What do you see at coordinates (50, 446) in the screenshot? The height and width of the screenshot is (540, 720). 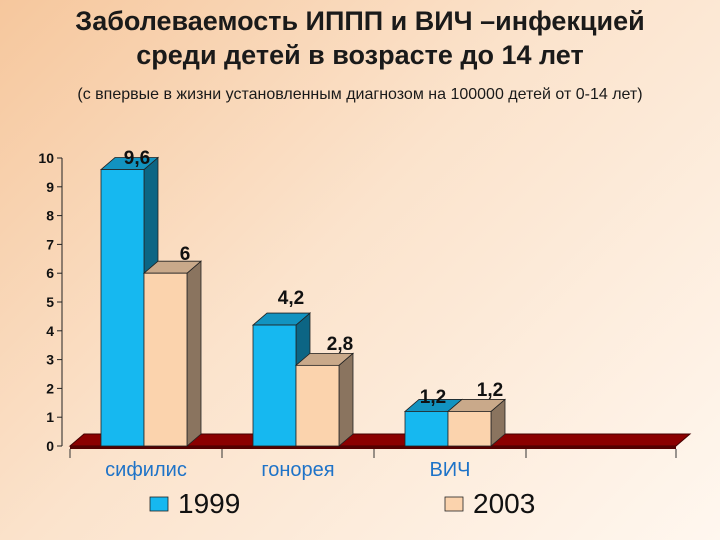 I see `y-tick-label: 0` at bounding box center [50, 446].